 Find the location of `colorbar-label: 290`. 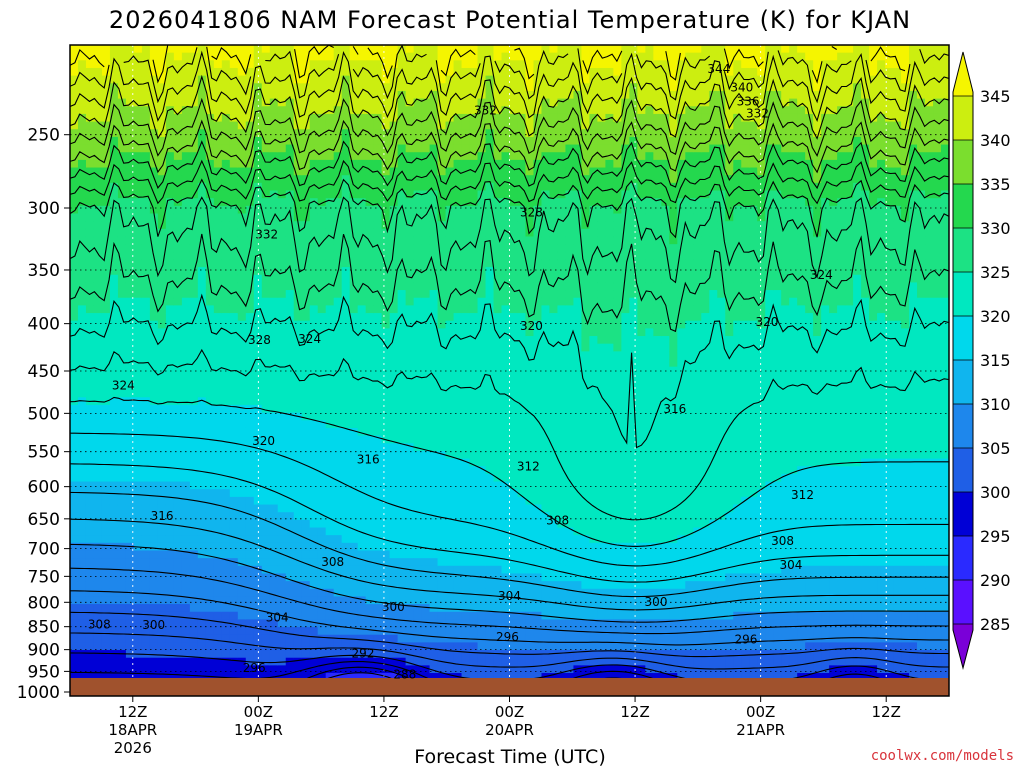

colorbar-label: 290 is located at coordinates (995, 580).